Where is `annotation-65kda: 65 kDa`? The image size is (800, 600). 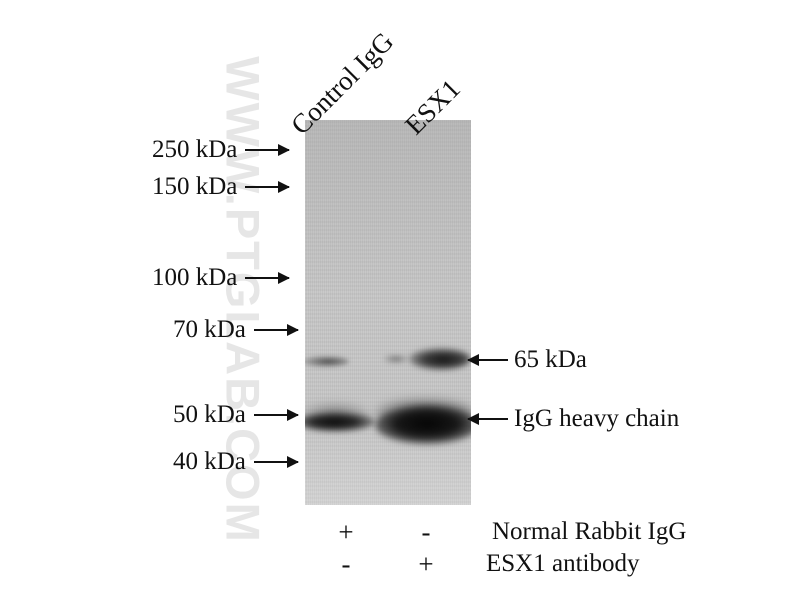
annotation-65kda: 65 kDa is located at coordinates (527, 359).